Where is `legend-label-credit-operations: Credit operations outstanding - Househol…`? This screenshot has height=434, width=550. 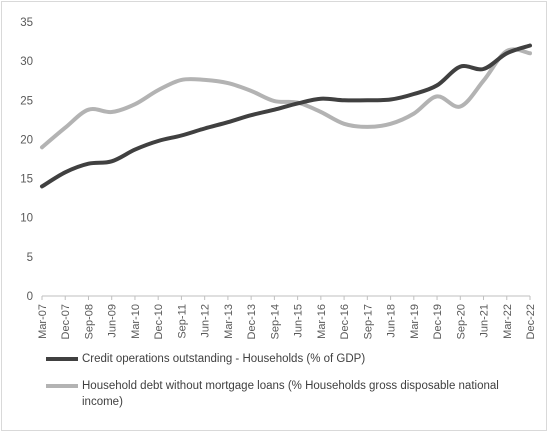
legend-label-credit-operations: Credit operations outstanding - Househol… is located at coordinates (224, 359).